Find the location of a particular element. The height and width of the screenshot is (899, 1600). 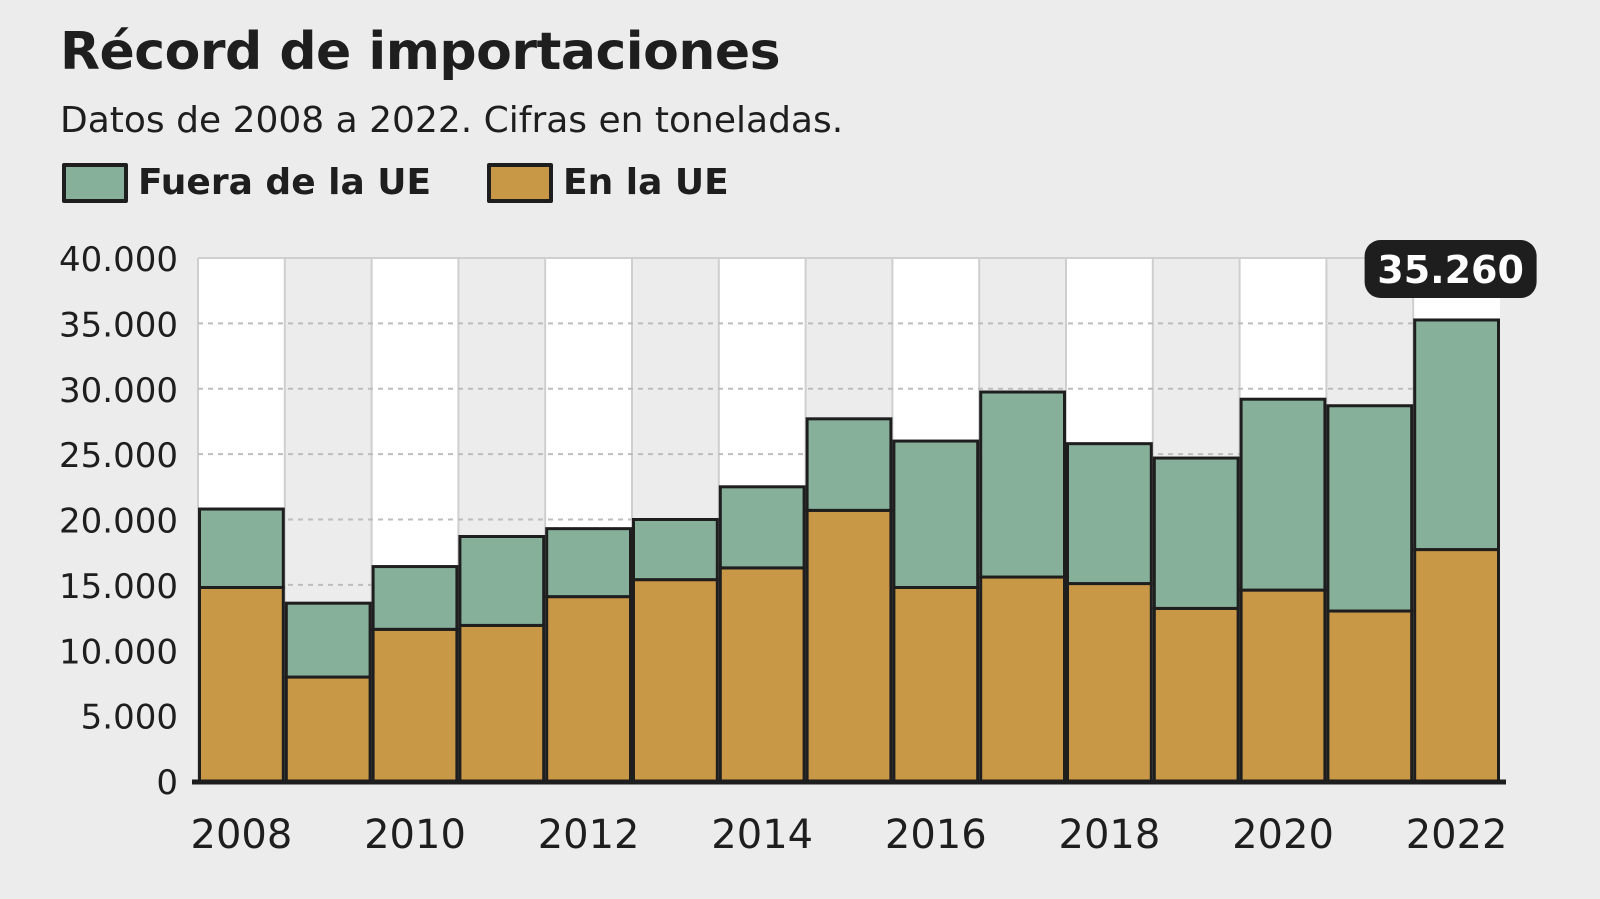

bar-fuera-de-la-ue-2018 is located at coordinates (1109, 514).